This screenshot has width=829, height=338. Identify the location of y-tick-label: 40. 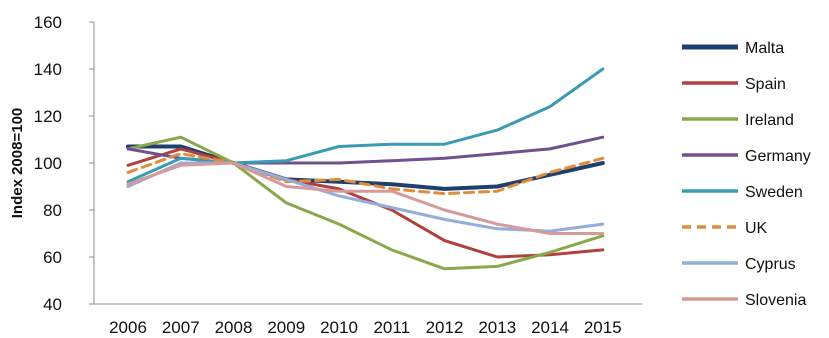
(52, 304).